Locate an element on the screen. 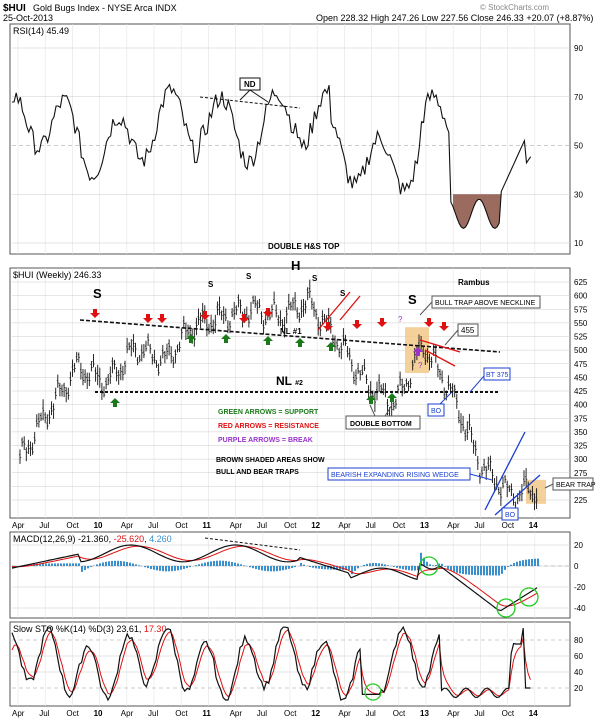 This screenshot has width=606, height=720. bt375-label: BT 375 is located at coordinates (497, 375).